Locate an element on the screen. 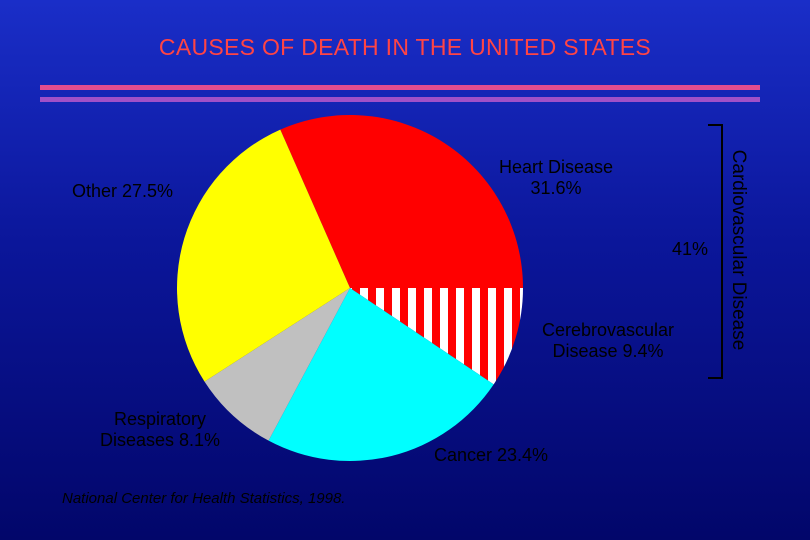  label-resp-value: Diseases 8.1% is located at coordinates (160, 440).